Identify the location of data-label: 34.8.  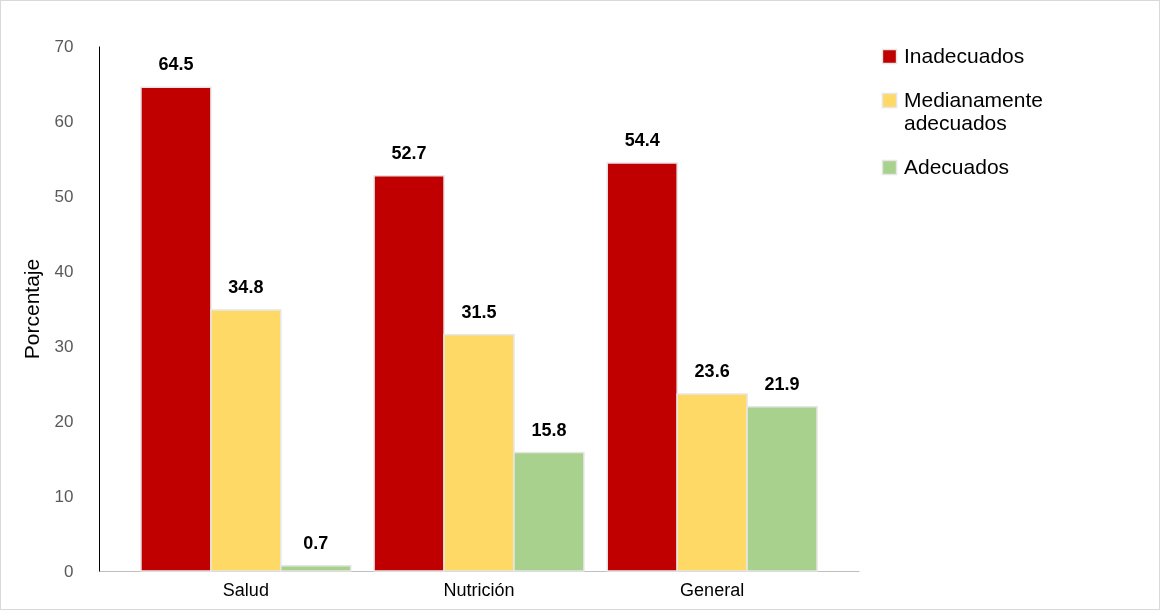
(246, 287).